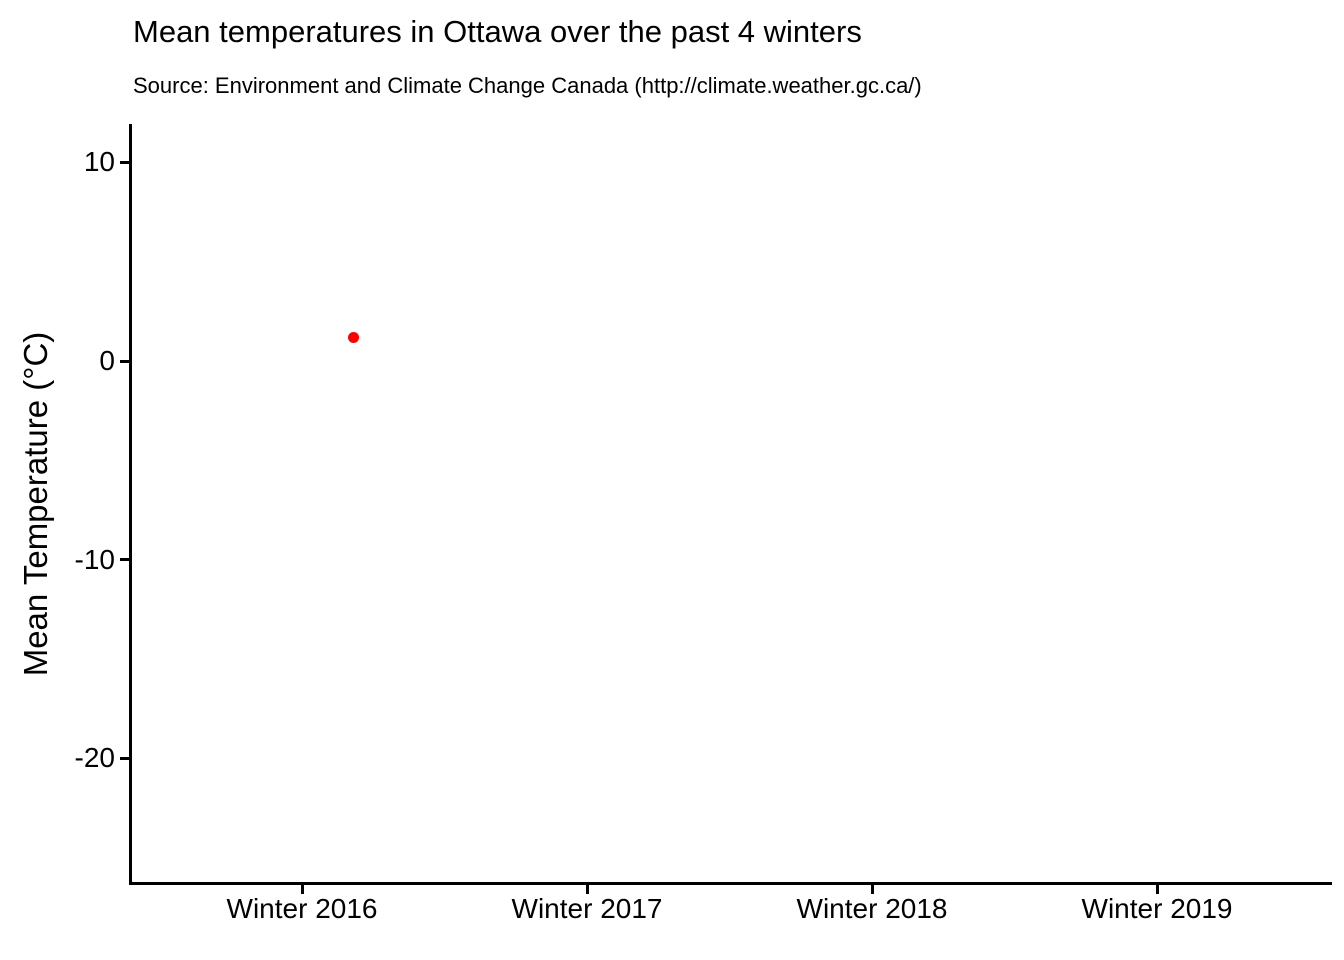 This screenshot has height=960, width=1344. Describe the element at coordinates (302, 908) in the screenshot. I see `x-tick-label: Winter 2016` at that location.